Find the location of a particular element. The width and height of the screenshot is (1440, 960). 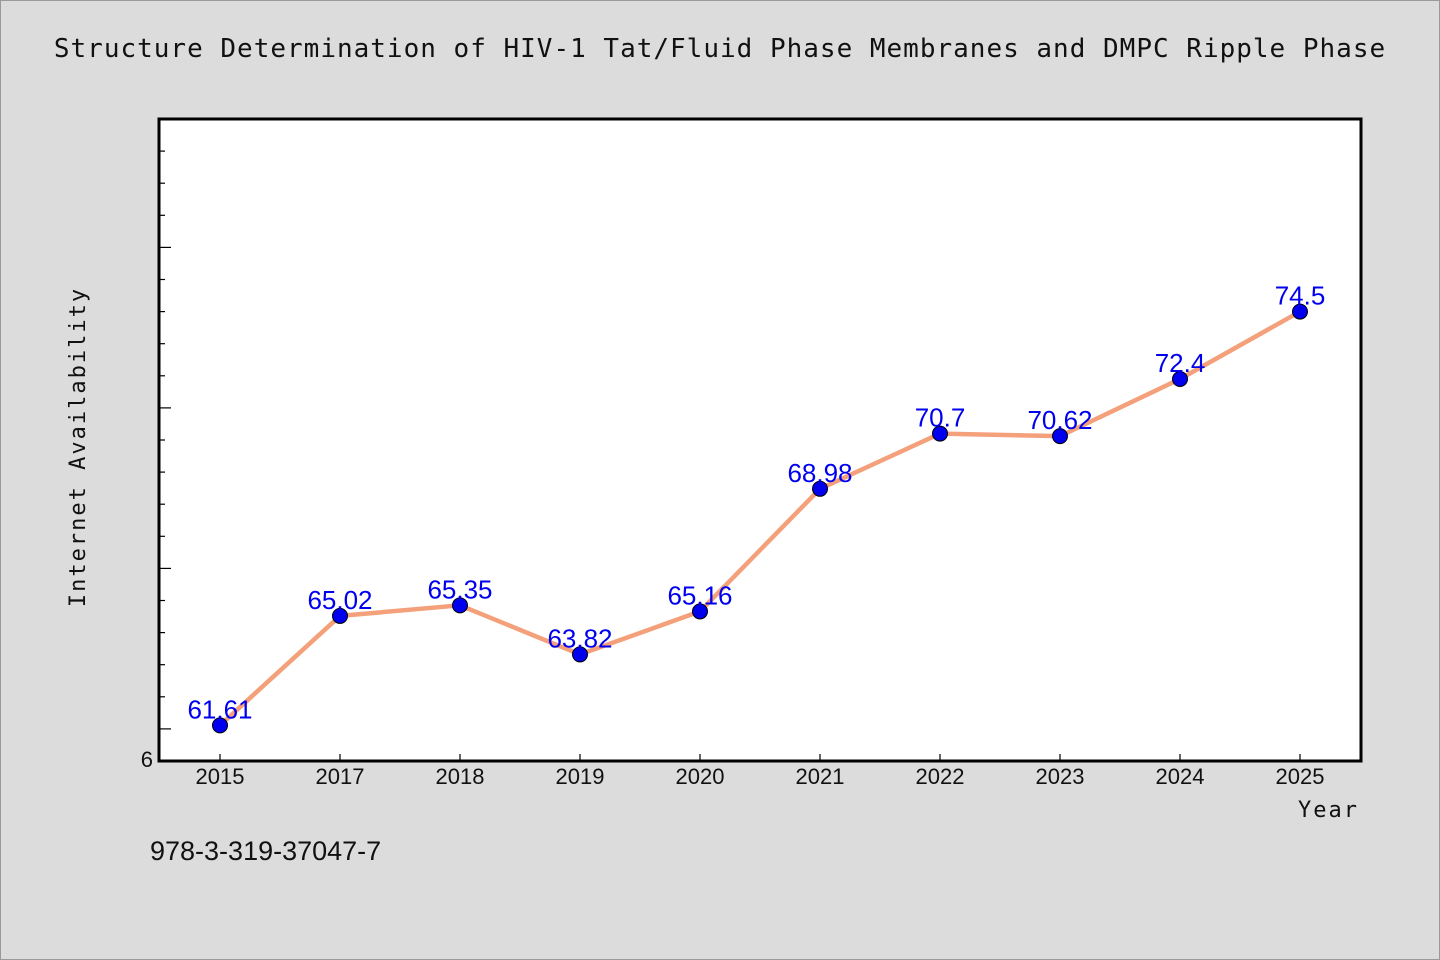

x-tick-label: 2023 is located at coordinates (1060, 776).